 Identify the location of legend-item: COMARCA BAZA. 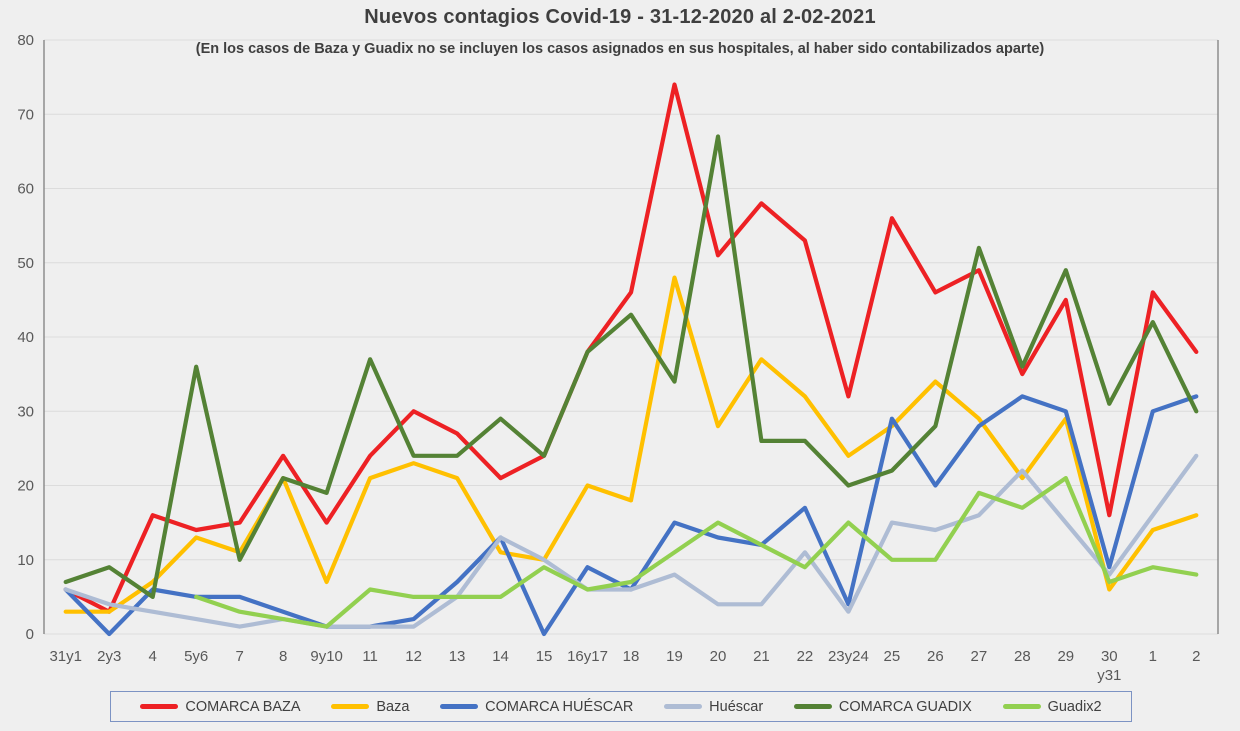
(220, 706).